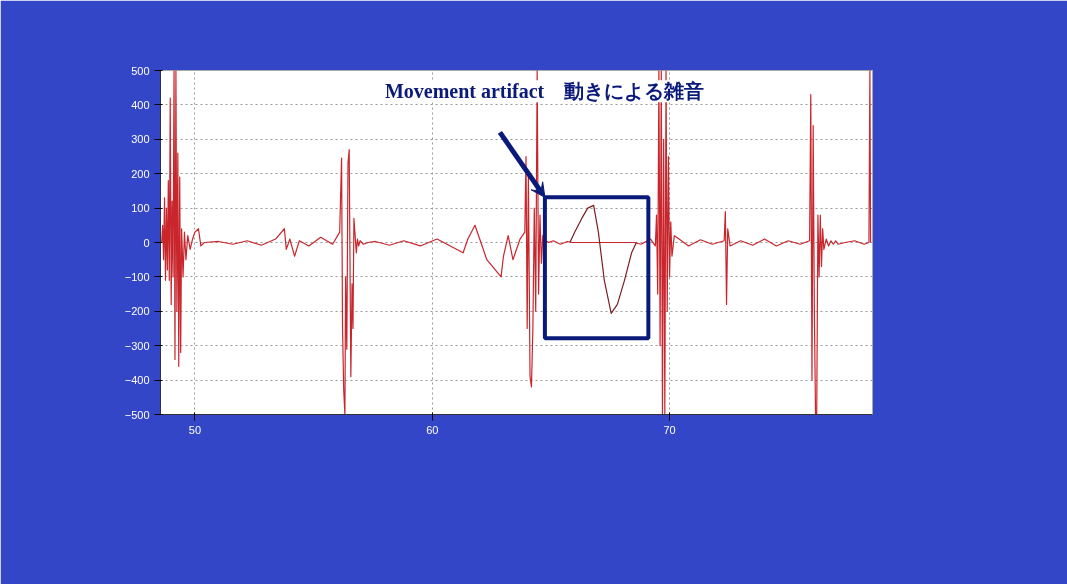  What do you see at coordinates (140, 104) in the screenshot?
I see `y-tick-label: 400` at bounding box center [140, 104].